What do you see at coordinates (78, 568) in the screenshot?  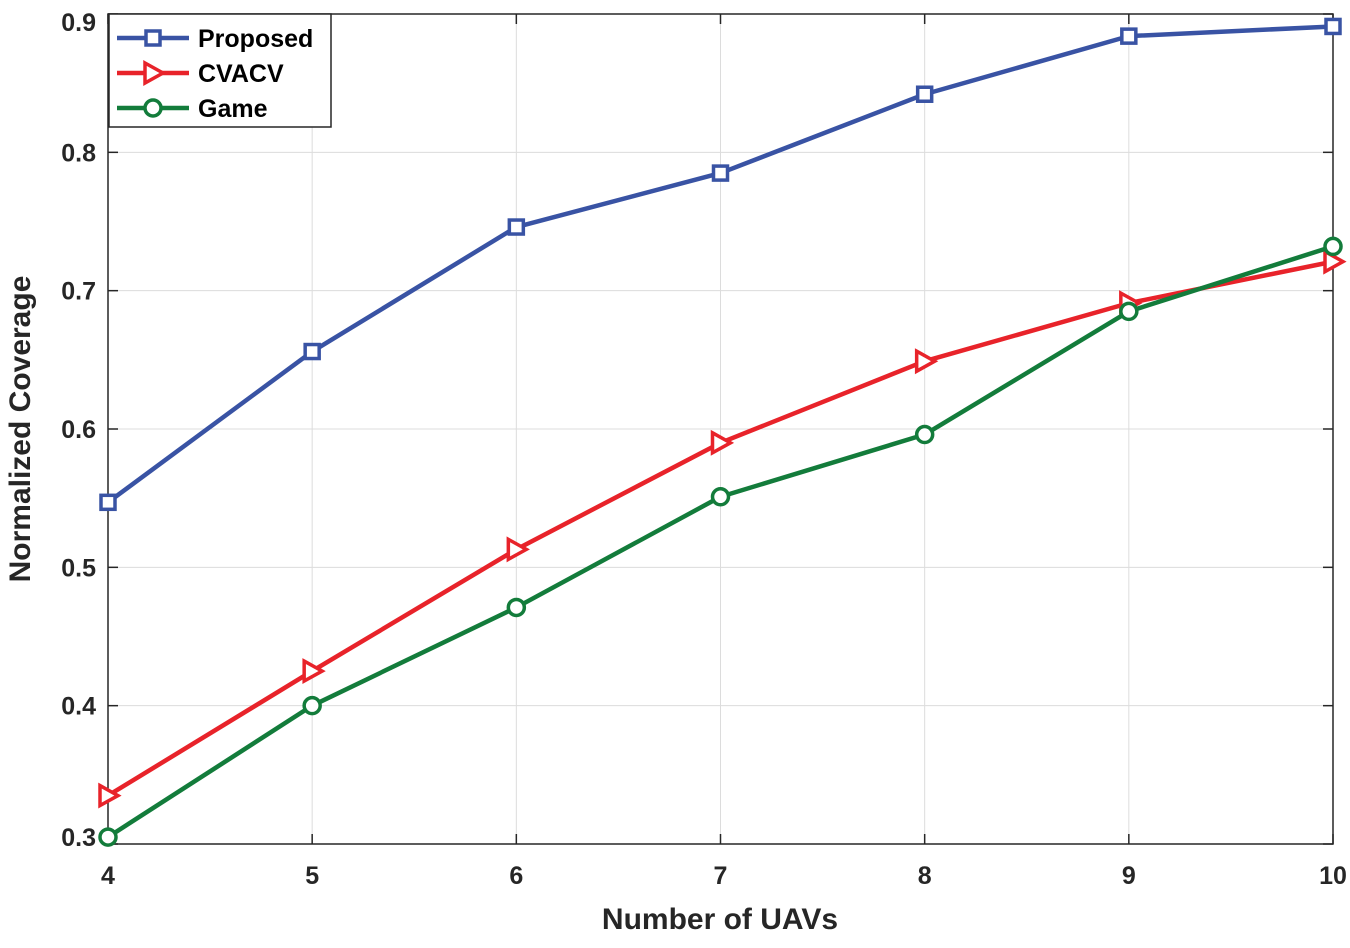 I see `y-tick-label: 0.5` at bounding box center [78, 568].